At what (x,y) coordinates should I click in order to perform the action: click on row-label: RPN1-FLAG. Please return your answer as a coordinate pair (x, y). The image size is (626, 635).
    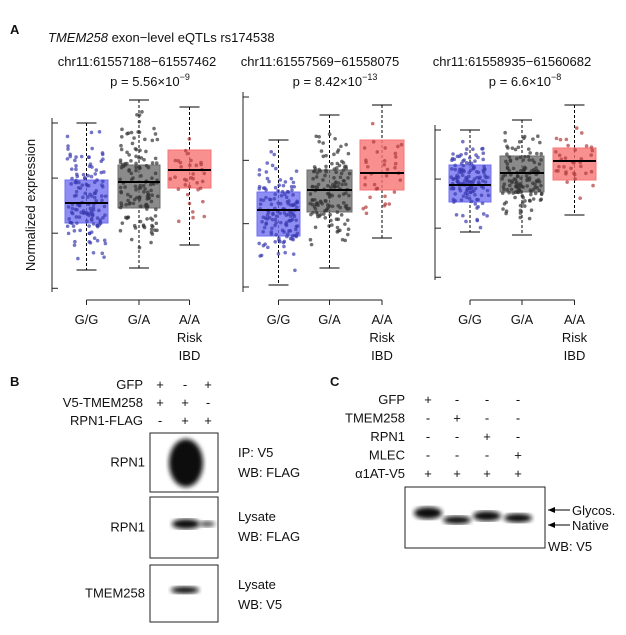
    Looking at the image, I should click on (106, 420).